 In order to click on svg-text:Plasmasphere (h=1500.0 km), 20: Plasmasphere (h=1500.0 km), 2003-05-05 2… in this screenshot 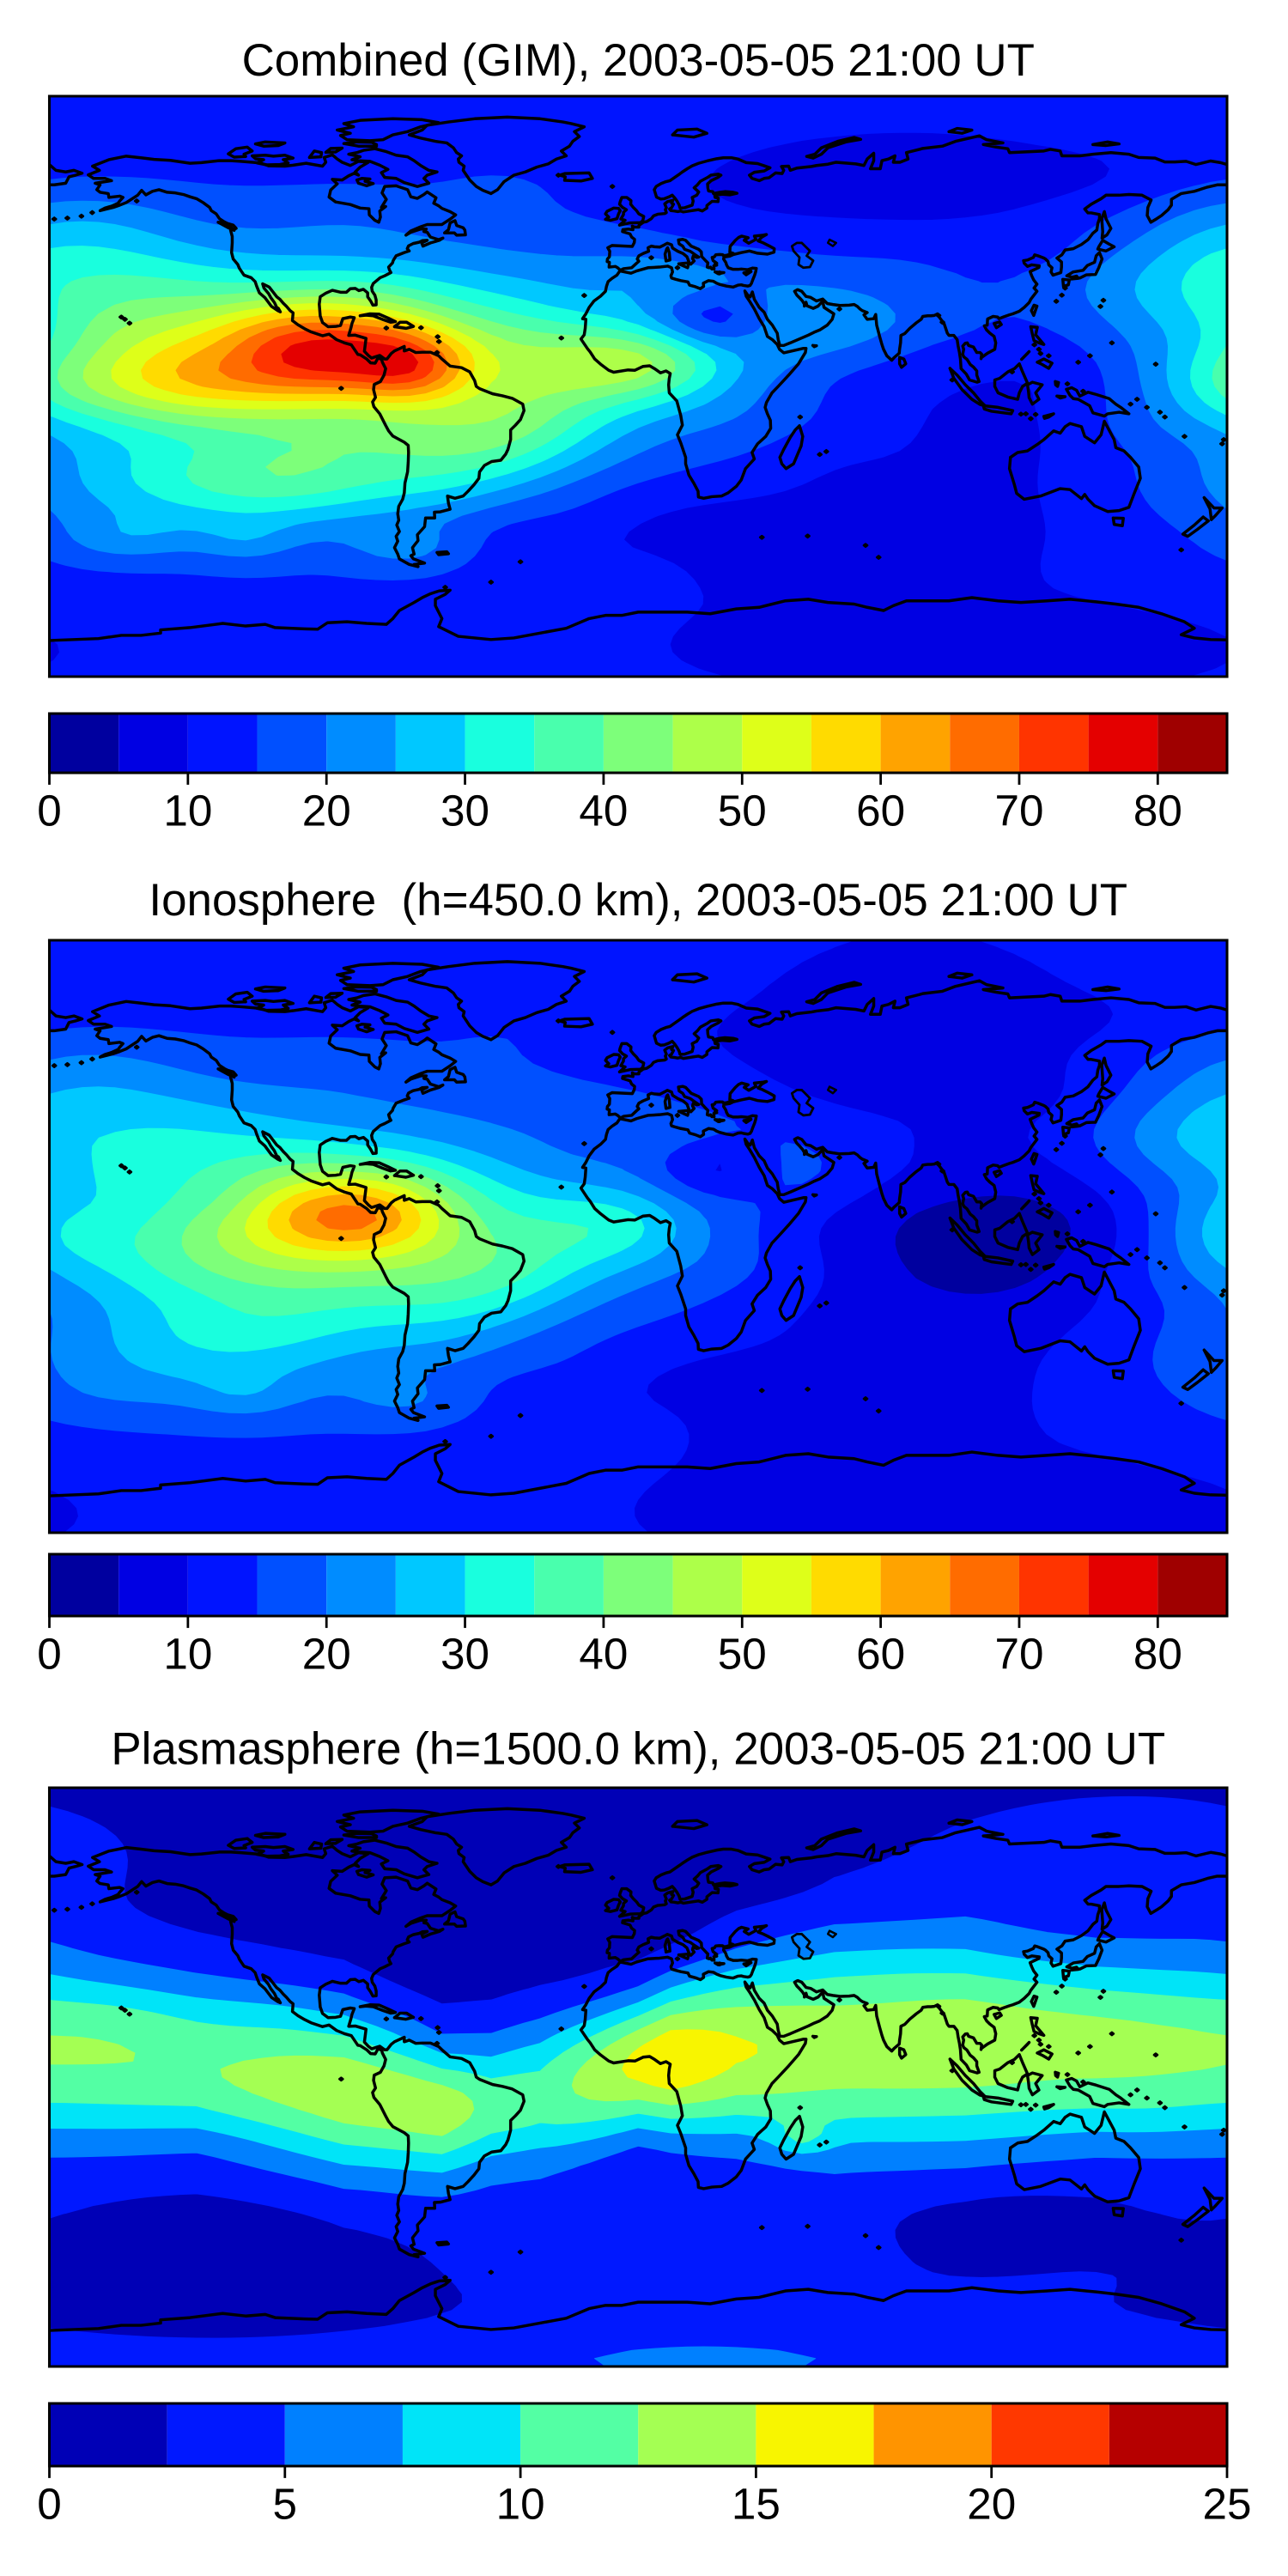, I will do `click(638, 1749)`.